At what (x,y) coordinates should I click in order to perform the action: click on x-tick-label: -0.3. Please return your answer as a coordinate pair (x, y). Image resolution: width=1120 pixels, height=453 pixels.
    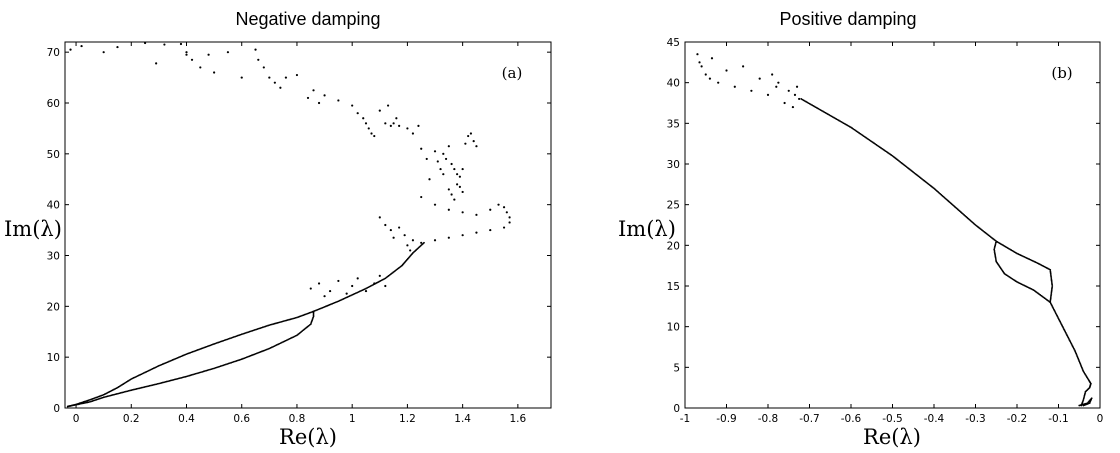
    Looking at the image, I should click on (975, 419).